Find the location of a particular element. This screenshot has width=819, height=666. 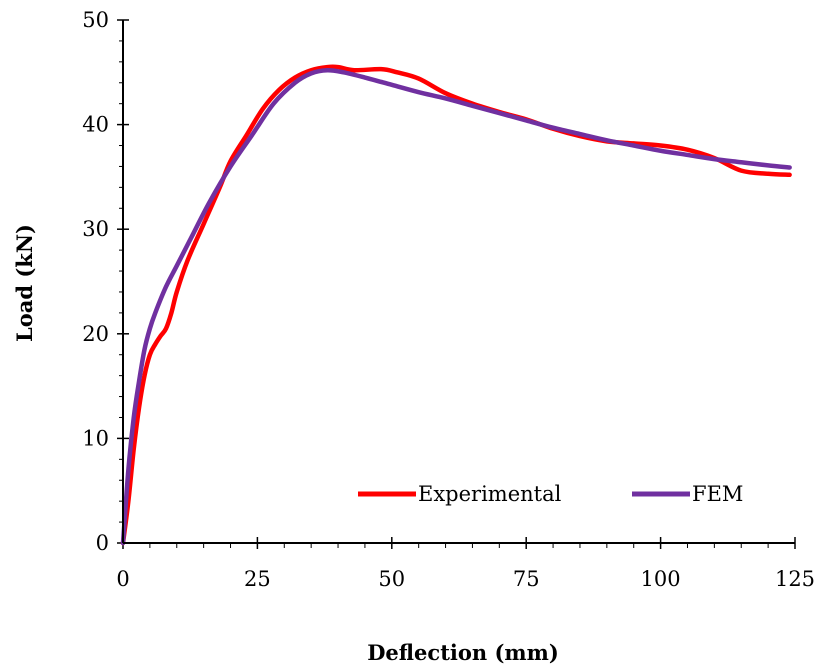

y-tick-label: 10 is located at coordinates (95, 438).